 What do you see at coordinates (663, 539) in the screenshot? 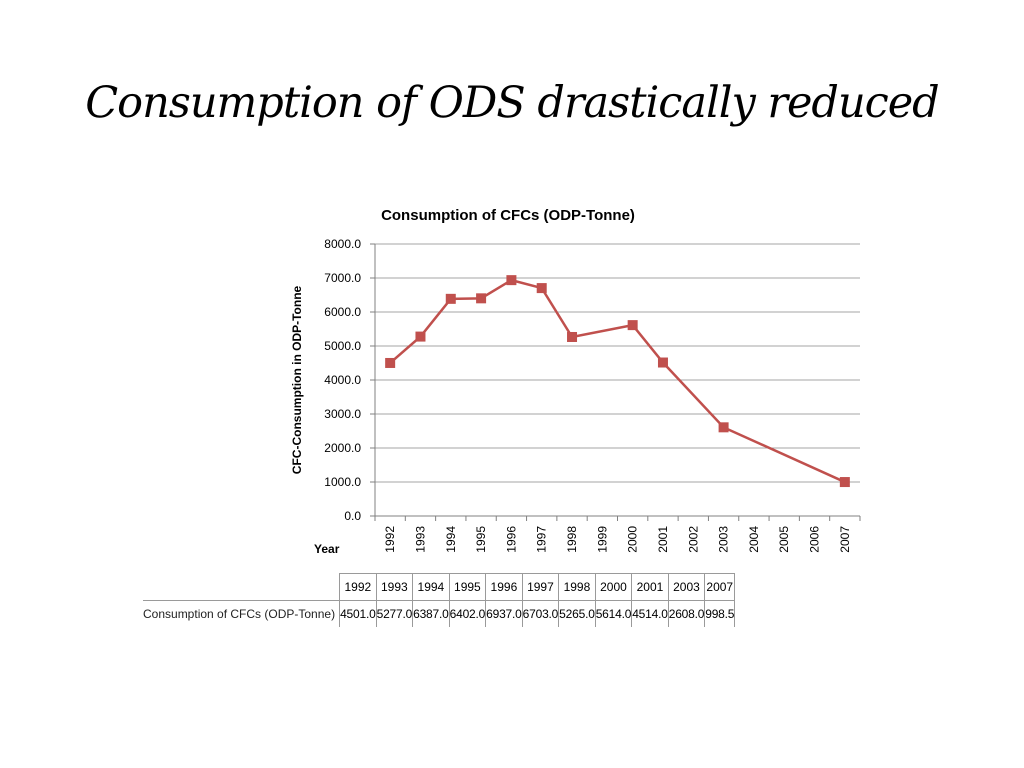
I see `x-tick-label: 2001` at bounding box center [663, 539].